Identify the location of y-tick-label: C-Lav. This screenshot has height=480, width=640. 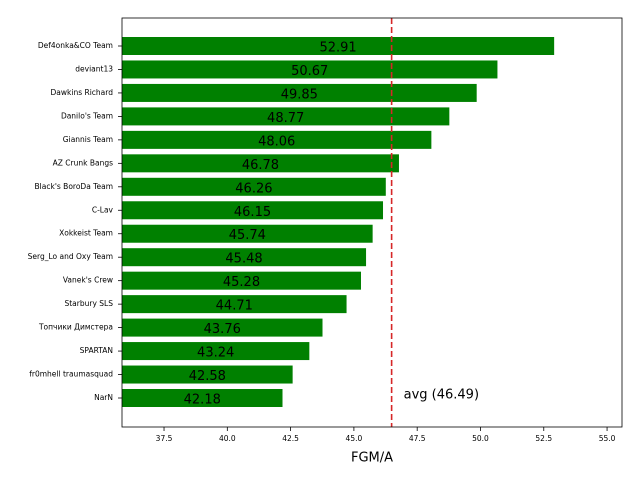
(103, 209).